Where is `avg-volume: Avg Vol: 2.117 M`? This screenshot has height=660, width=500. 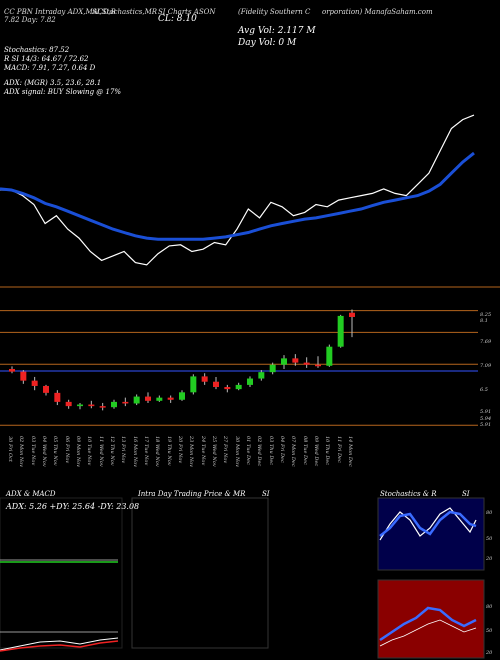
avg-volume: Avg Vol: 2.117 M is located at coordinates (277, 31).